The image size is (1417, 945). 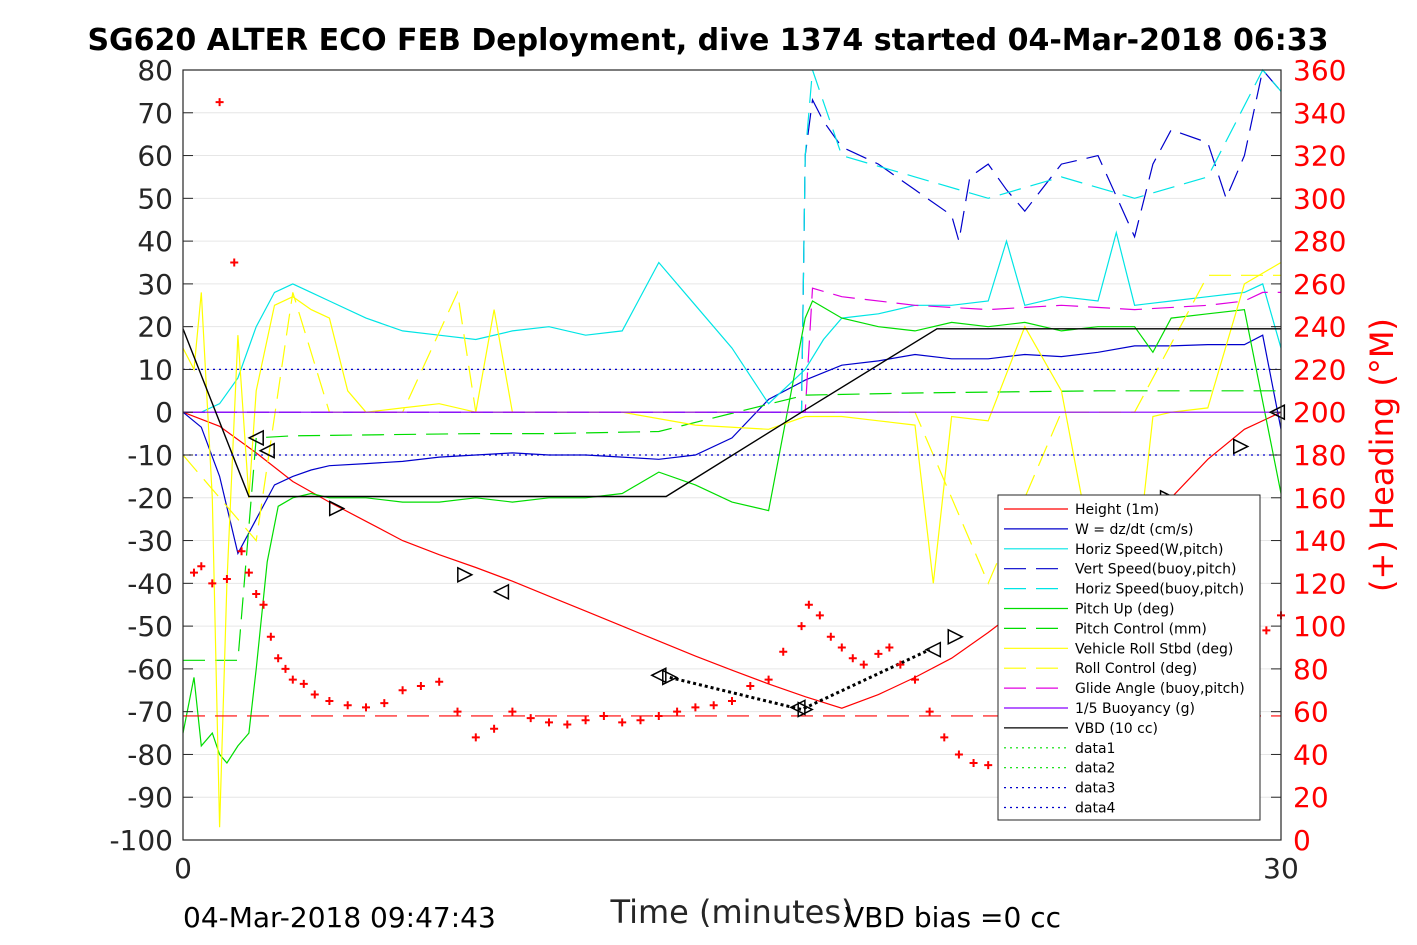 What do you see at coordinates (1160, 689) in the screenshot?
I see `legend-label: Glide Angle (buoy,pitch)` at bounding box center [1160, 689].